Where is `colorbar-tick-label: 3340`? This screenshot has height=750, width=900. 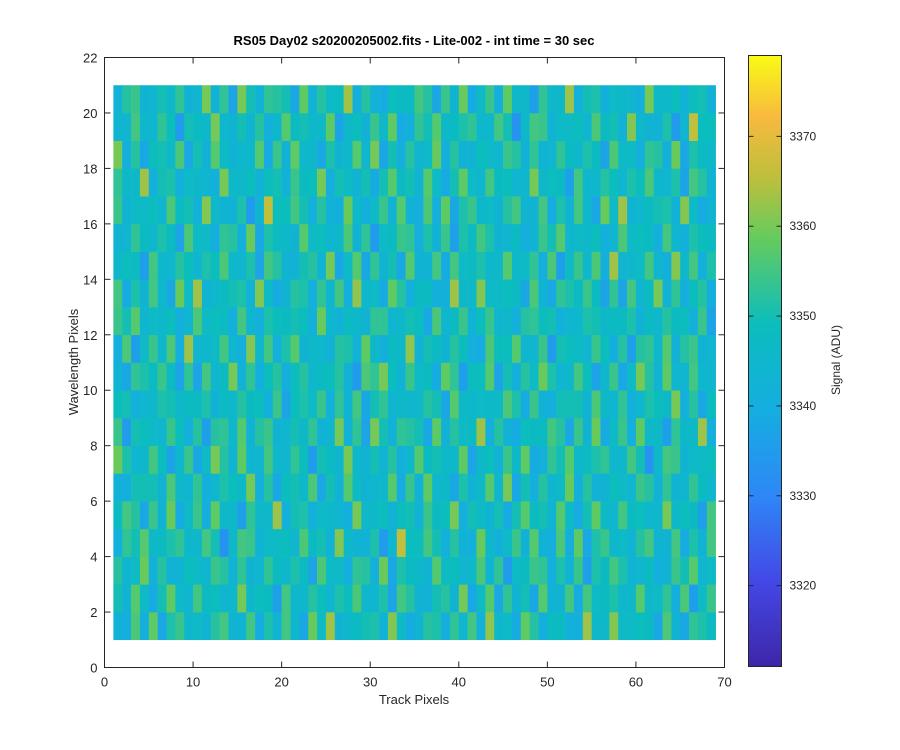
colorbar-tick-label: 3340 is located at coordinates (803, 406).